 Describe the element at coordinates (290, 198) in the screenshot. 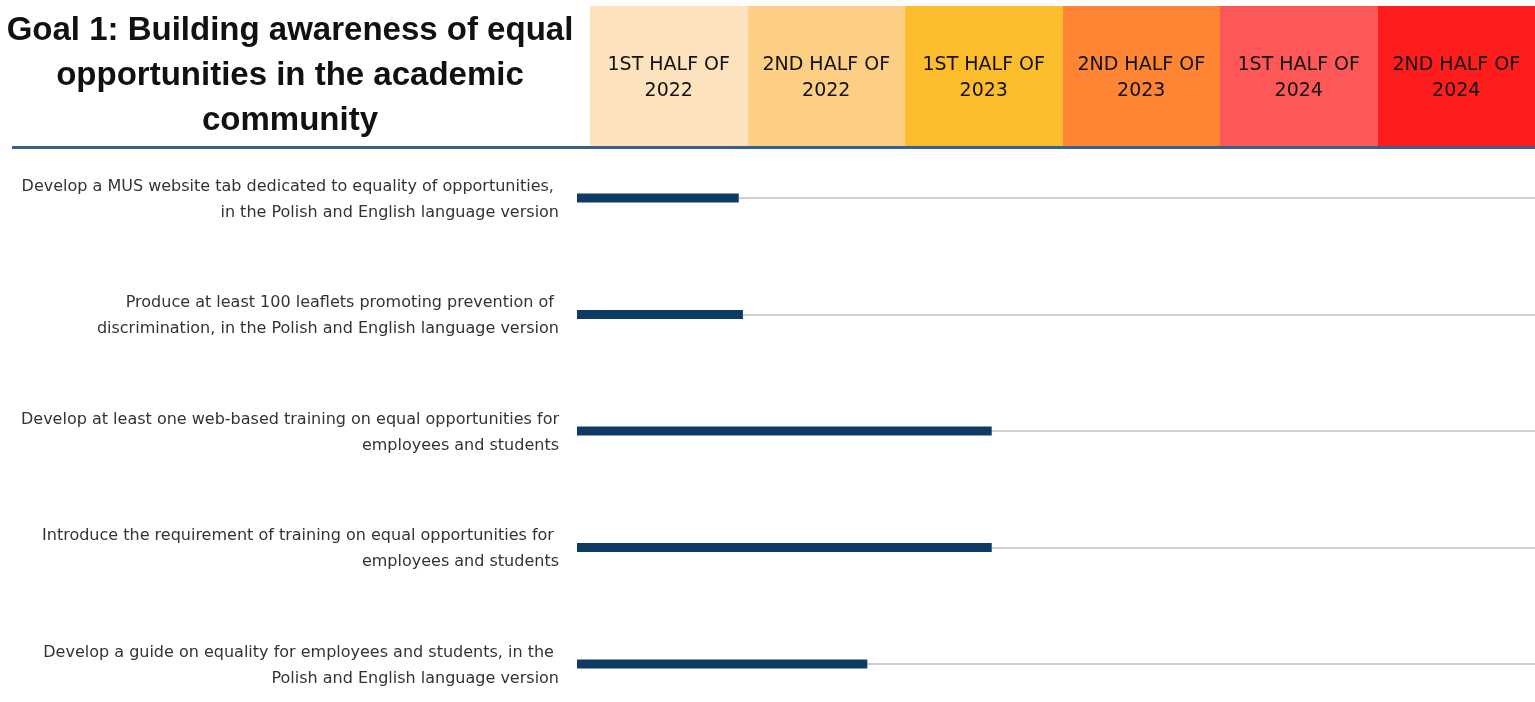

I see `y-tick-label: Develop a MUS website tab dedicated to equality of opportunities, in the Polish and English language version` at that location.